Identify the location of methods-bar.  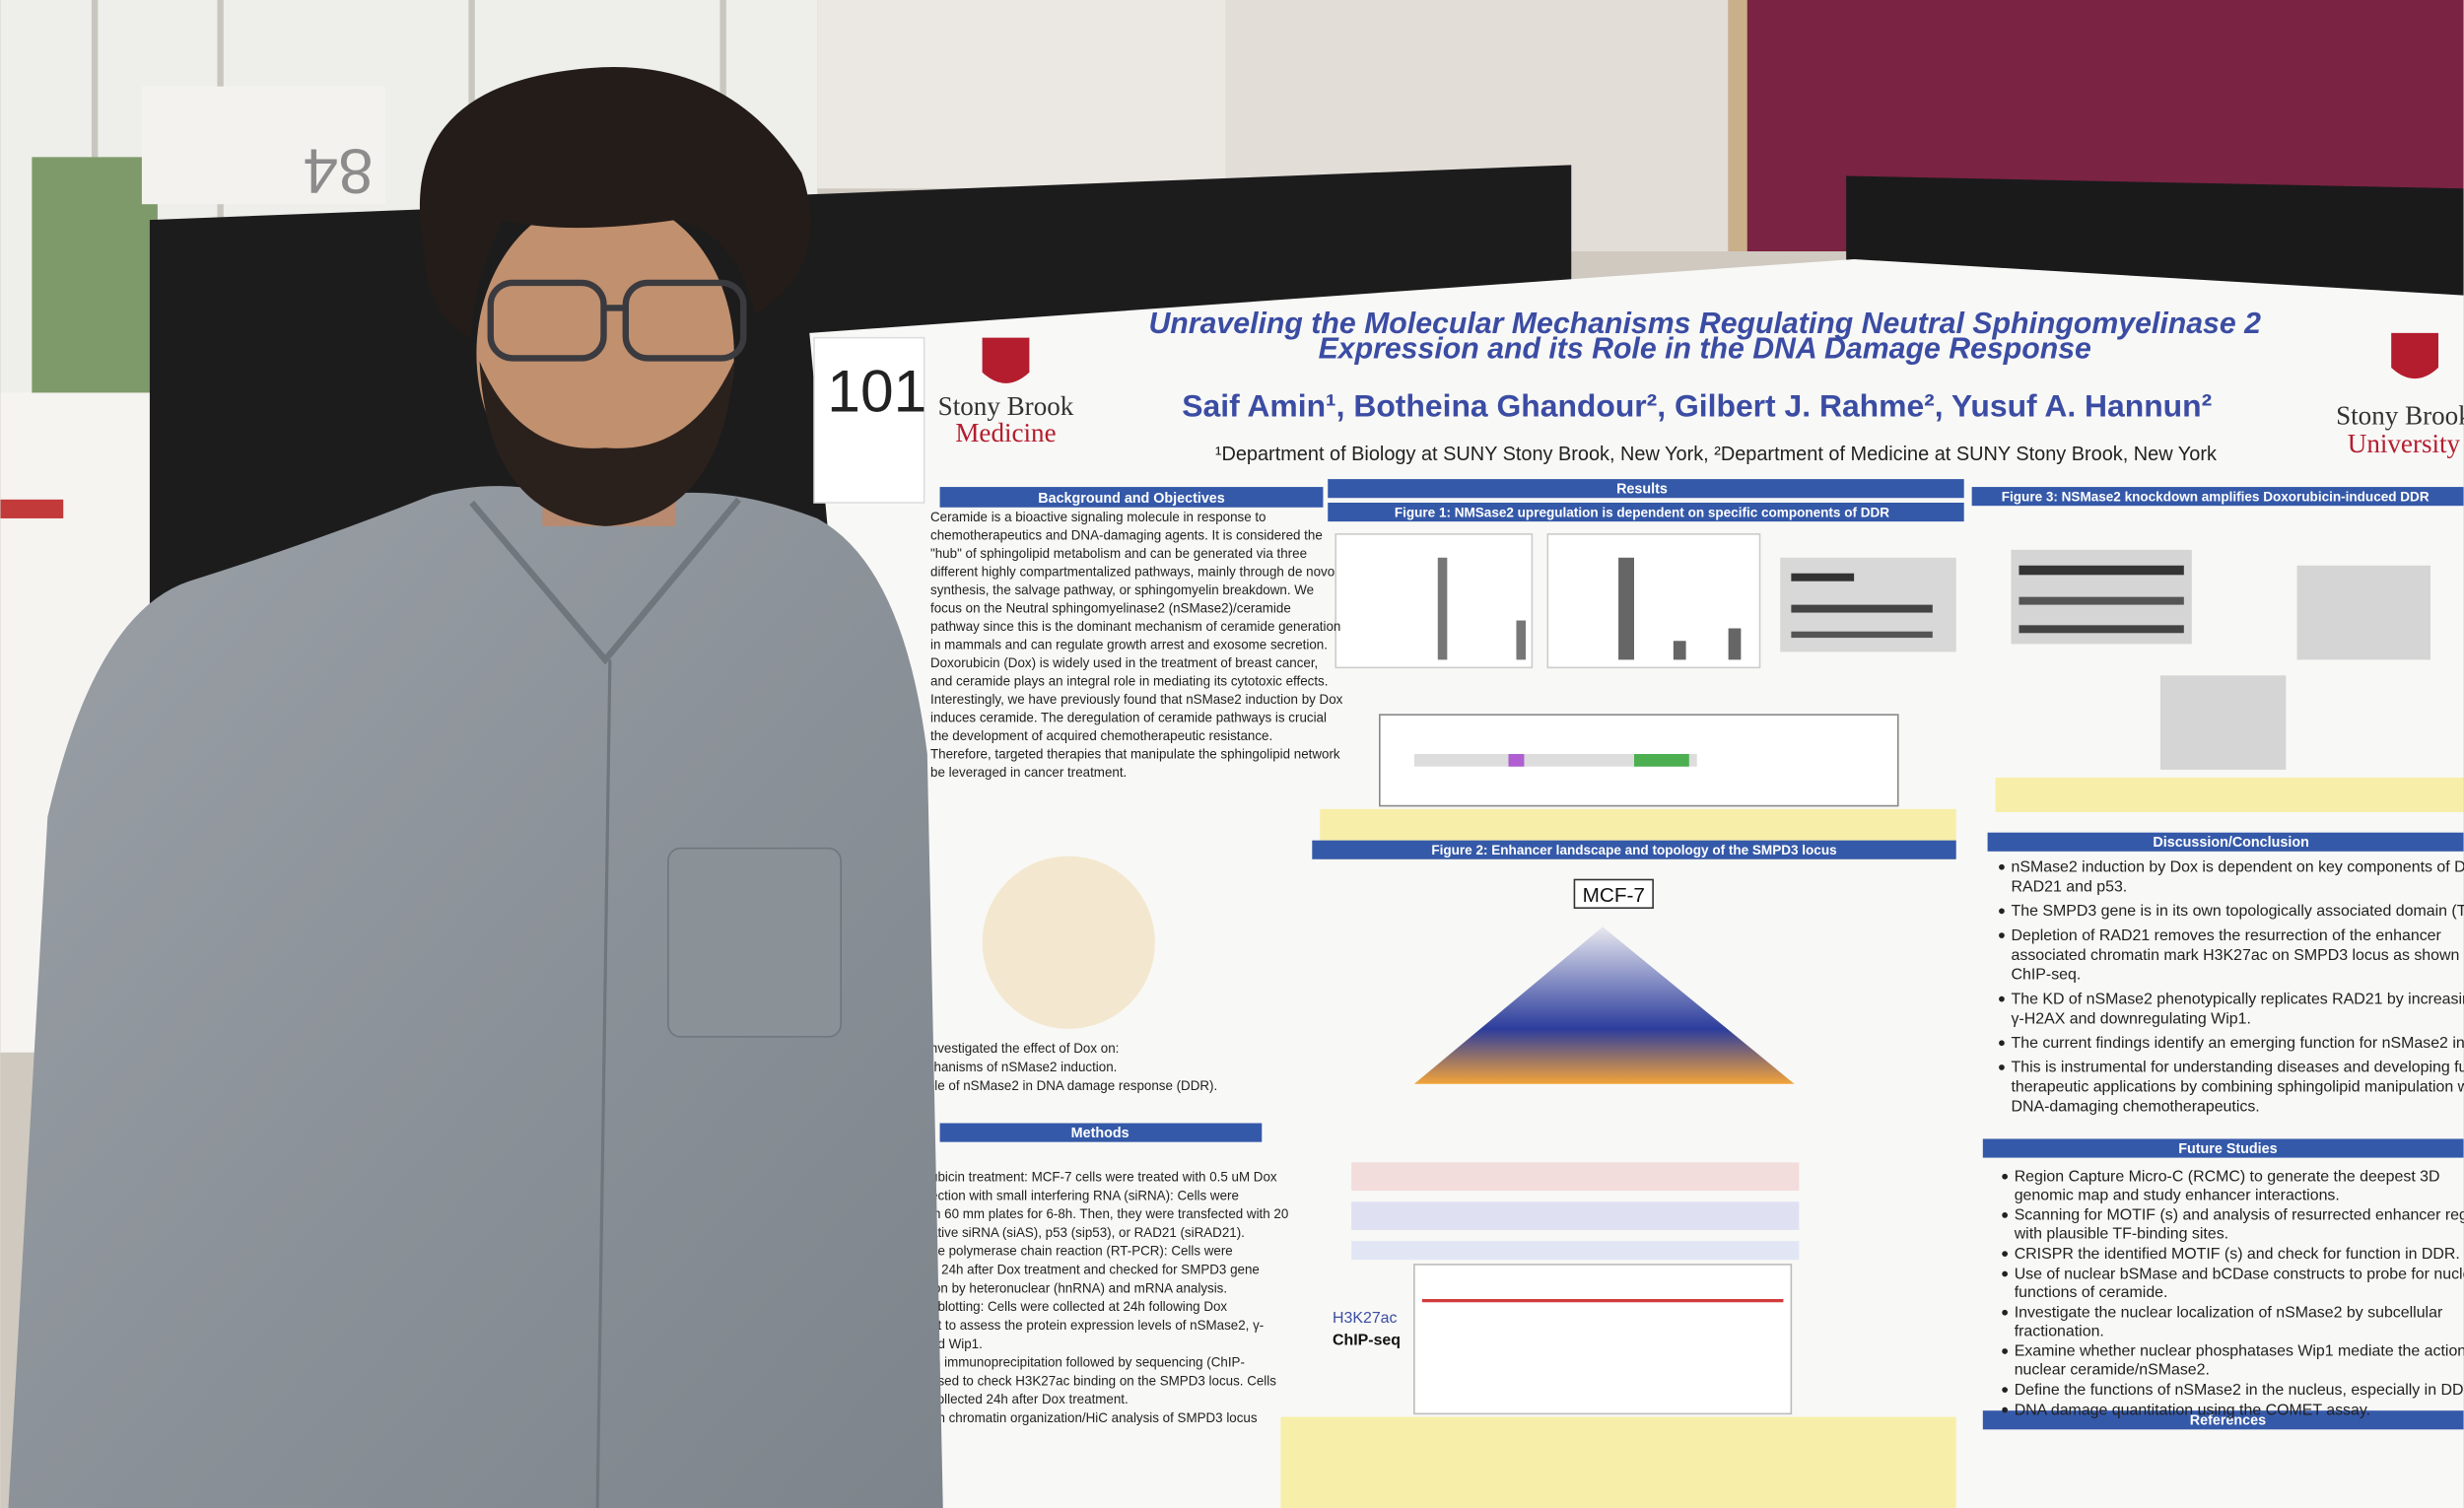
(1101, 1132).